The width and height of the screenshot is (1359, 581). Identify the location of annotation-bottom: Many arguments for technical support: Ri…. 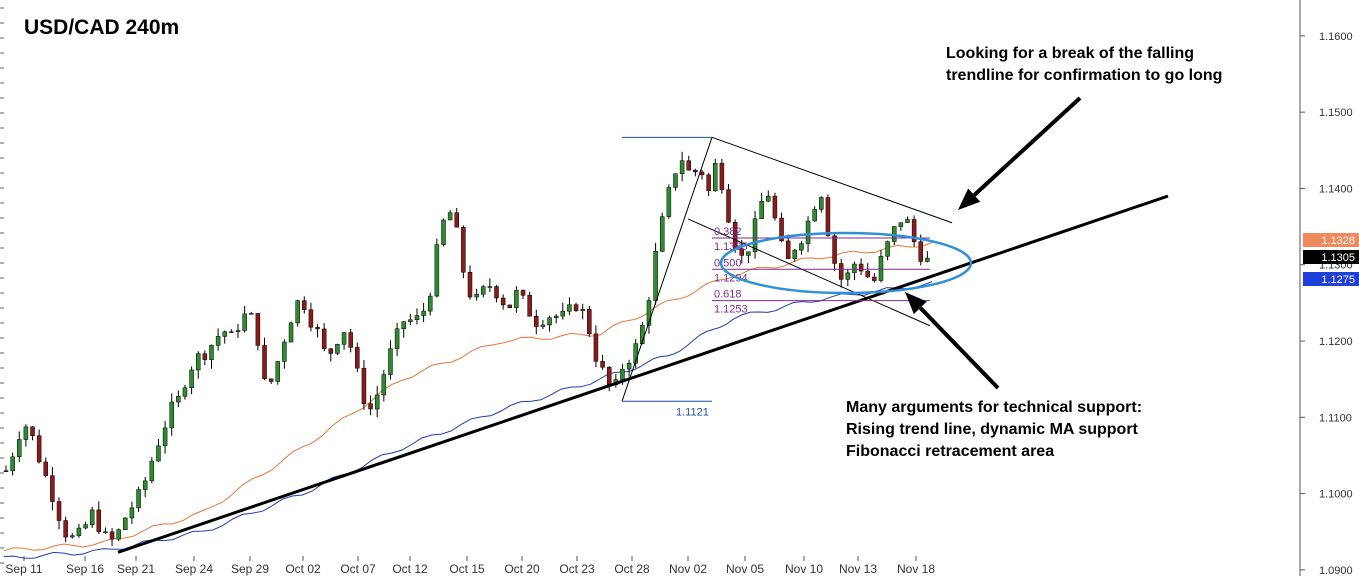
(994, 430).